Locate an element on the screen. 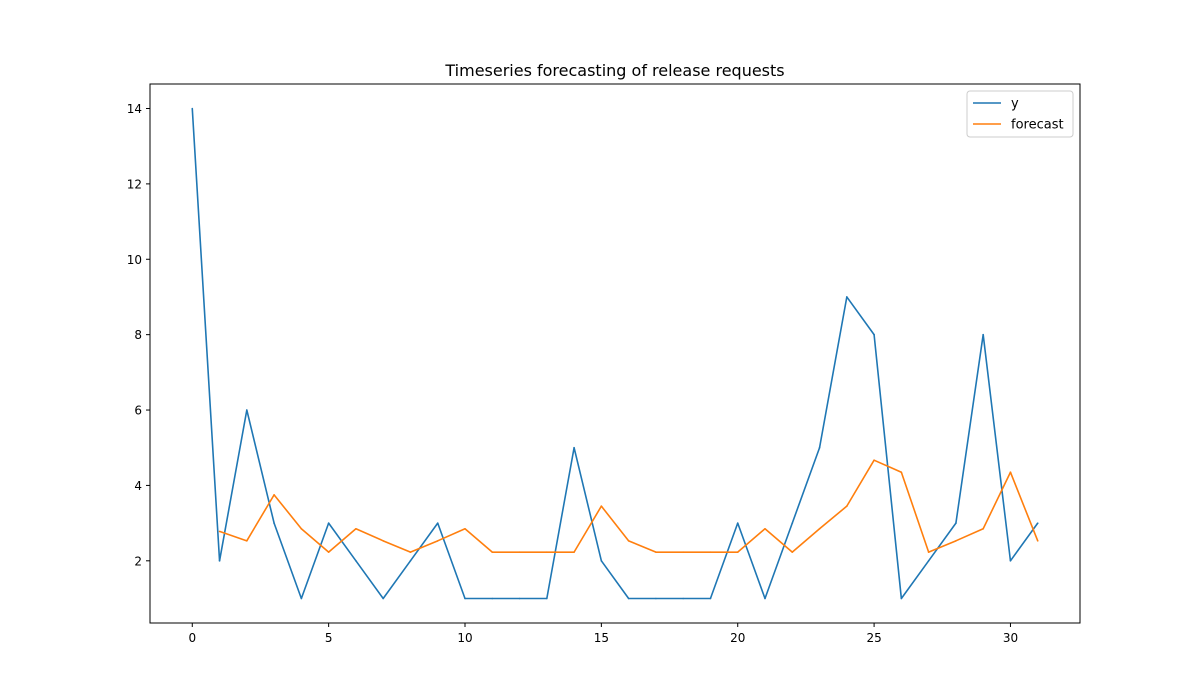 The image size is (1200, 700). y-tick-label: 8 is located at coordinates (138, 335).